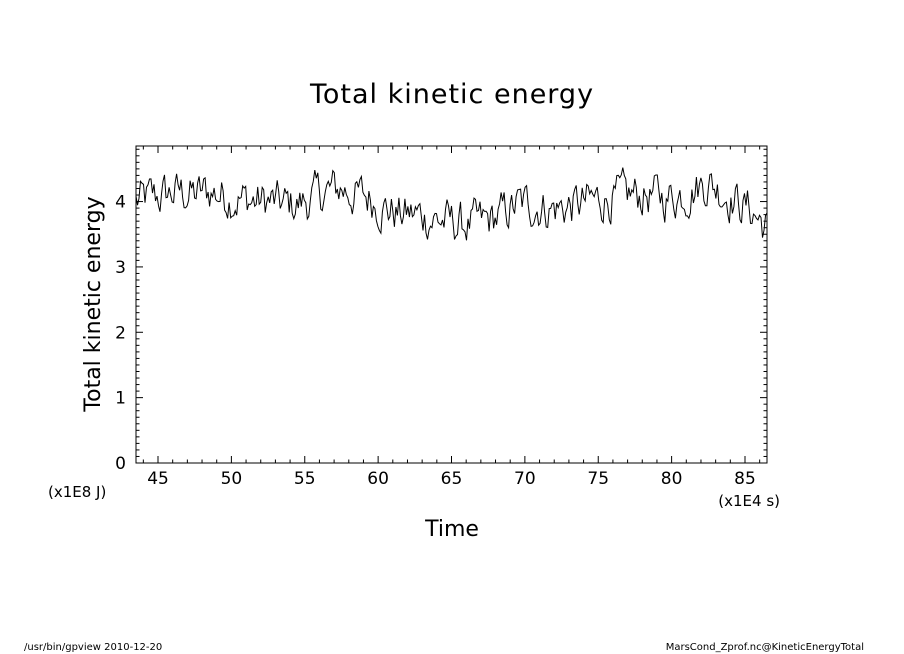 The image size is (904, 654). Describe the element at coordinates (598, 479) in the screenshot. I see `x-tick-label: 75` at that location.